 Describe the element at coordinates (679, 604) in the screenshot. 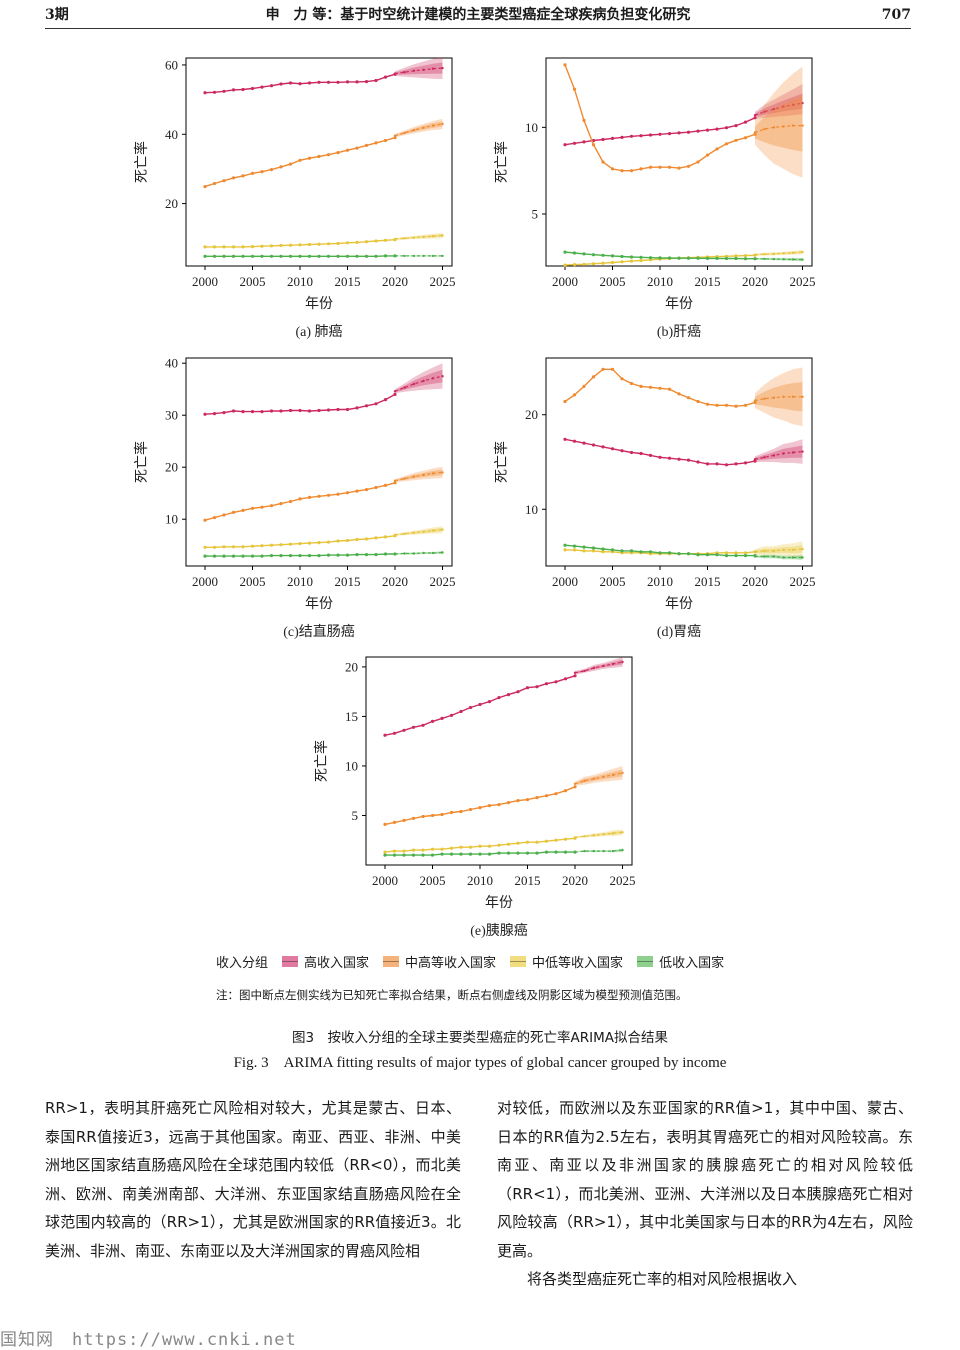

I see `panel-d-x-axis-label: 年份` at that location.